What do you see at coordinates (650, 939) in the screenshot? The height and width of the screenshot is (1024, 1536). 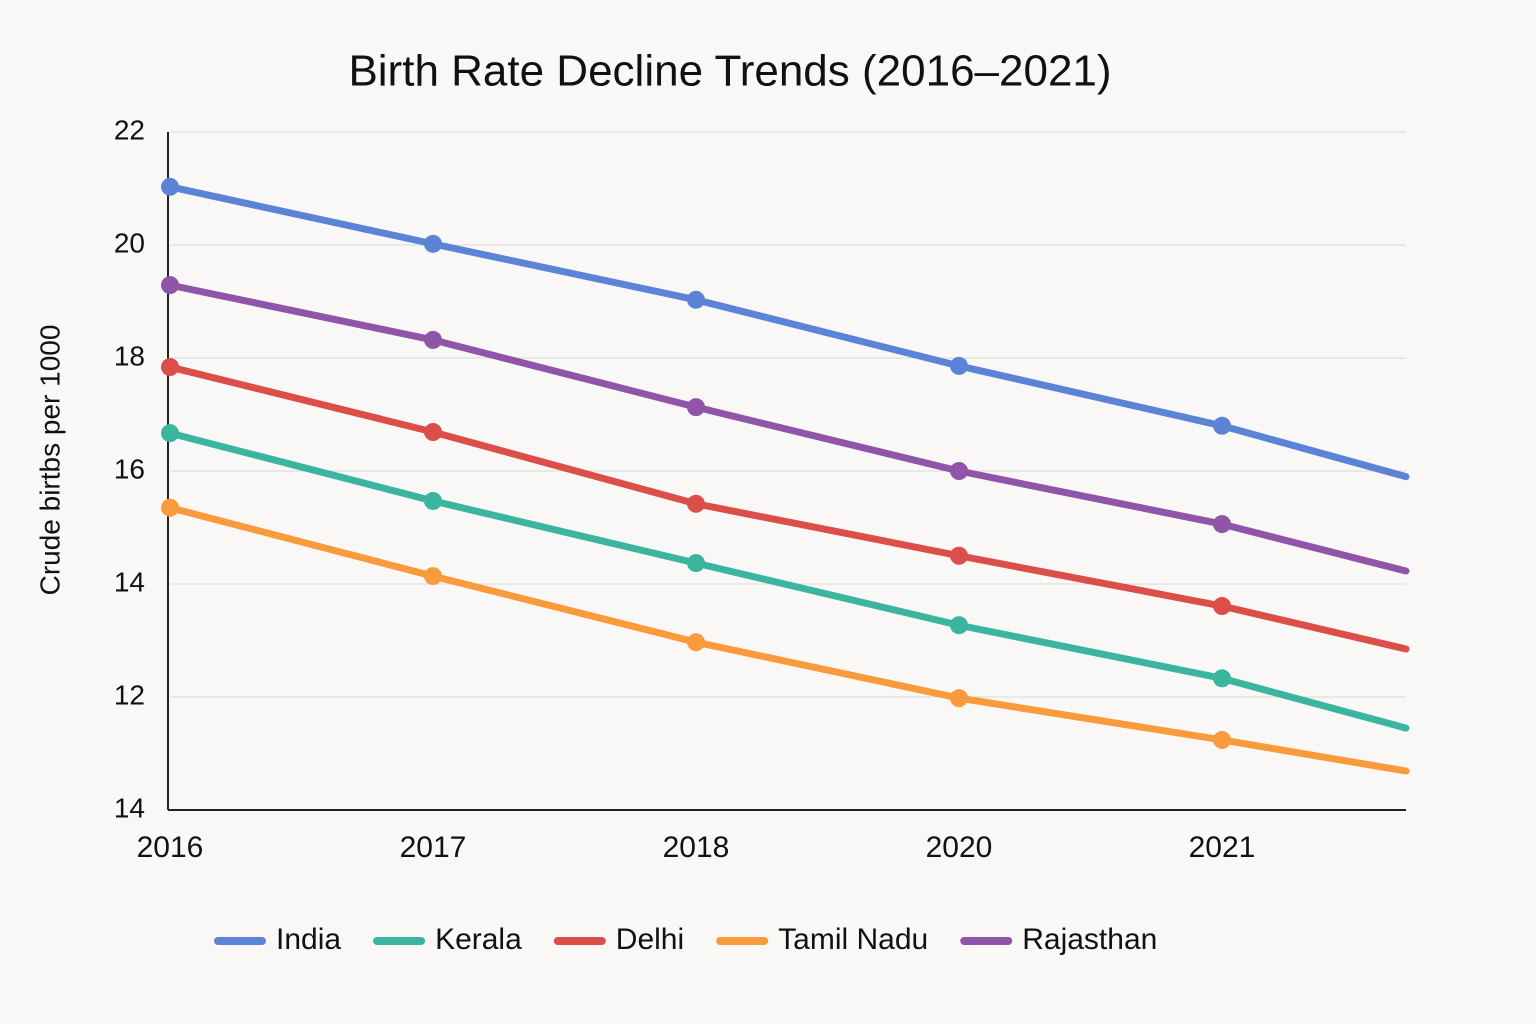 I see `legend-label: Delhi` at bounding box center [650, 939].